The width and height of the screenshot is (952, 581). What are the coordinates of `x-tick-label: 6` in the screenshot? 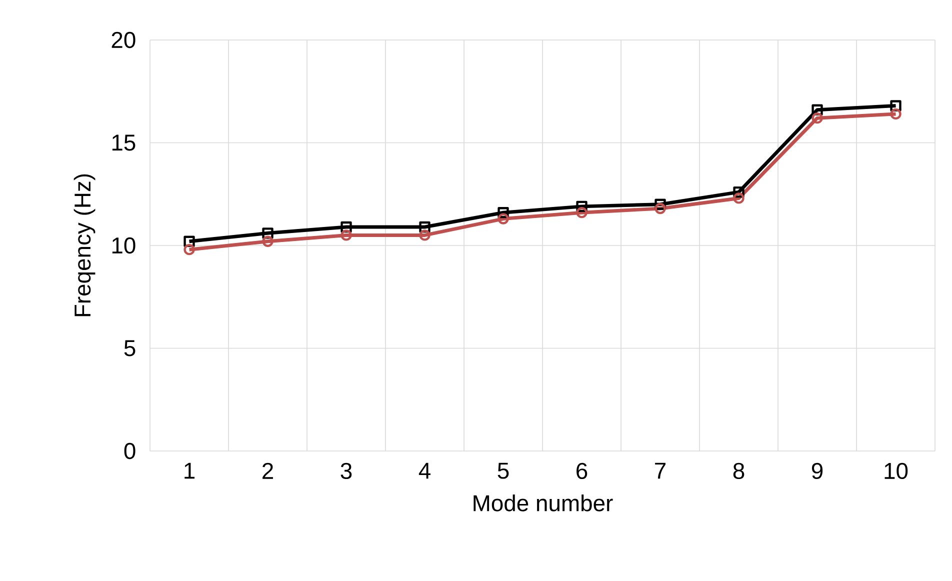 It's located at (582, 471).